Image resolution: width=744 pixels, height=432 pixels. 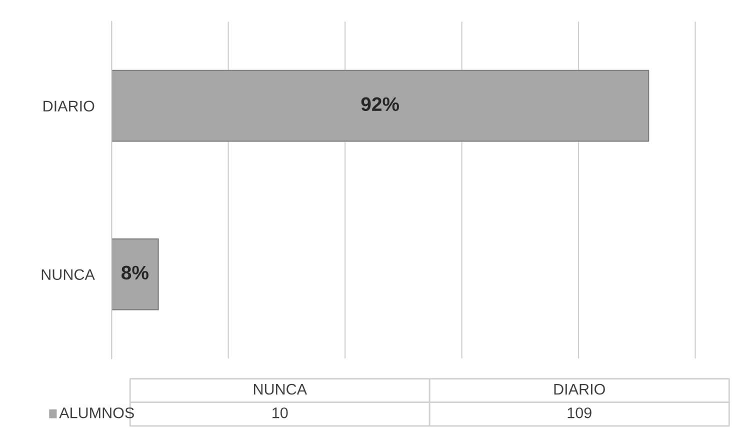 What do you see at coordinates (380, 104) in the screenshot?
I see `data-label: 92%` at bounding box center [380, 104].